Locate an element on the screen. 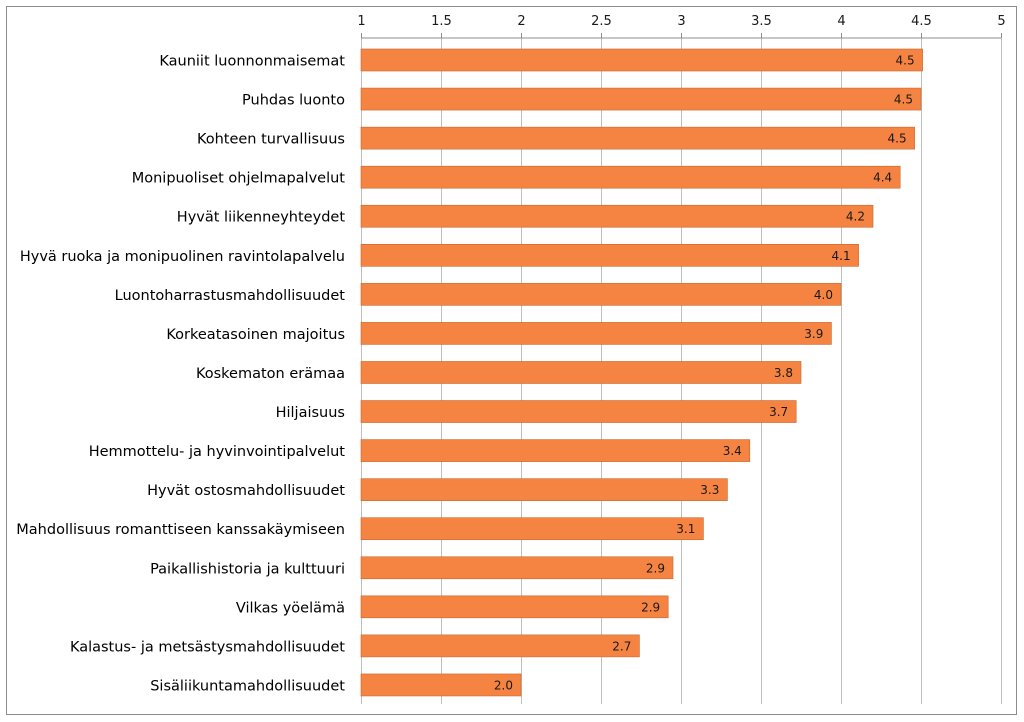 The image size is (1024, 722). x-tick-label: 4.5 is located at coordinates (921, 21).